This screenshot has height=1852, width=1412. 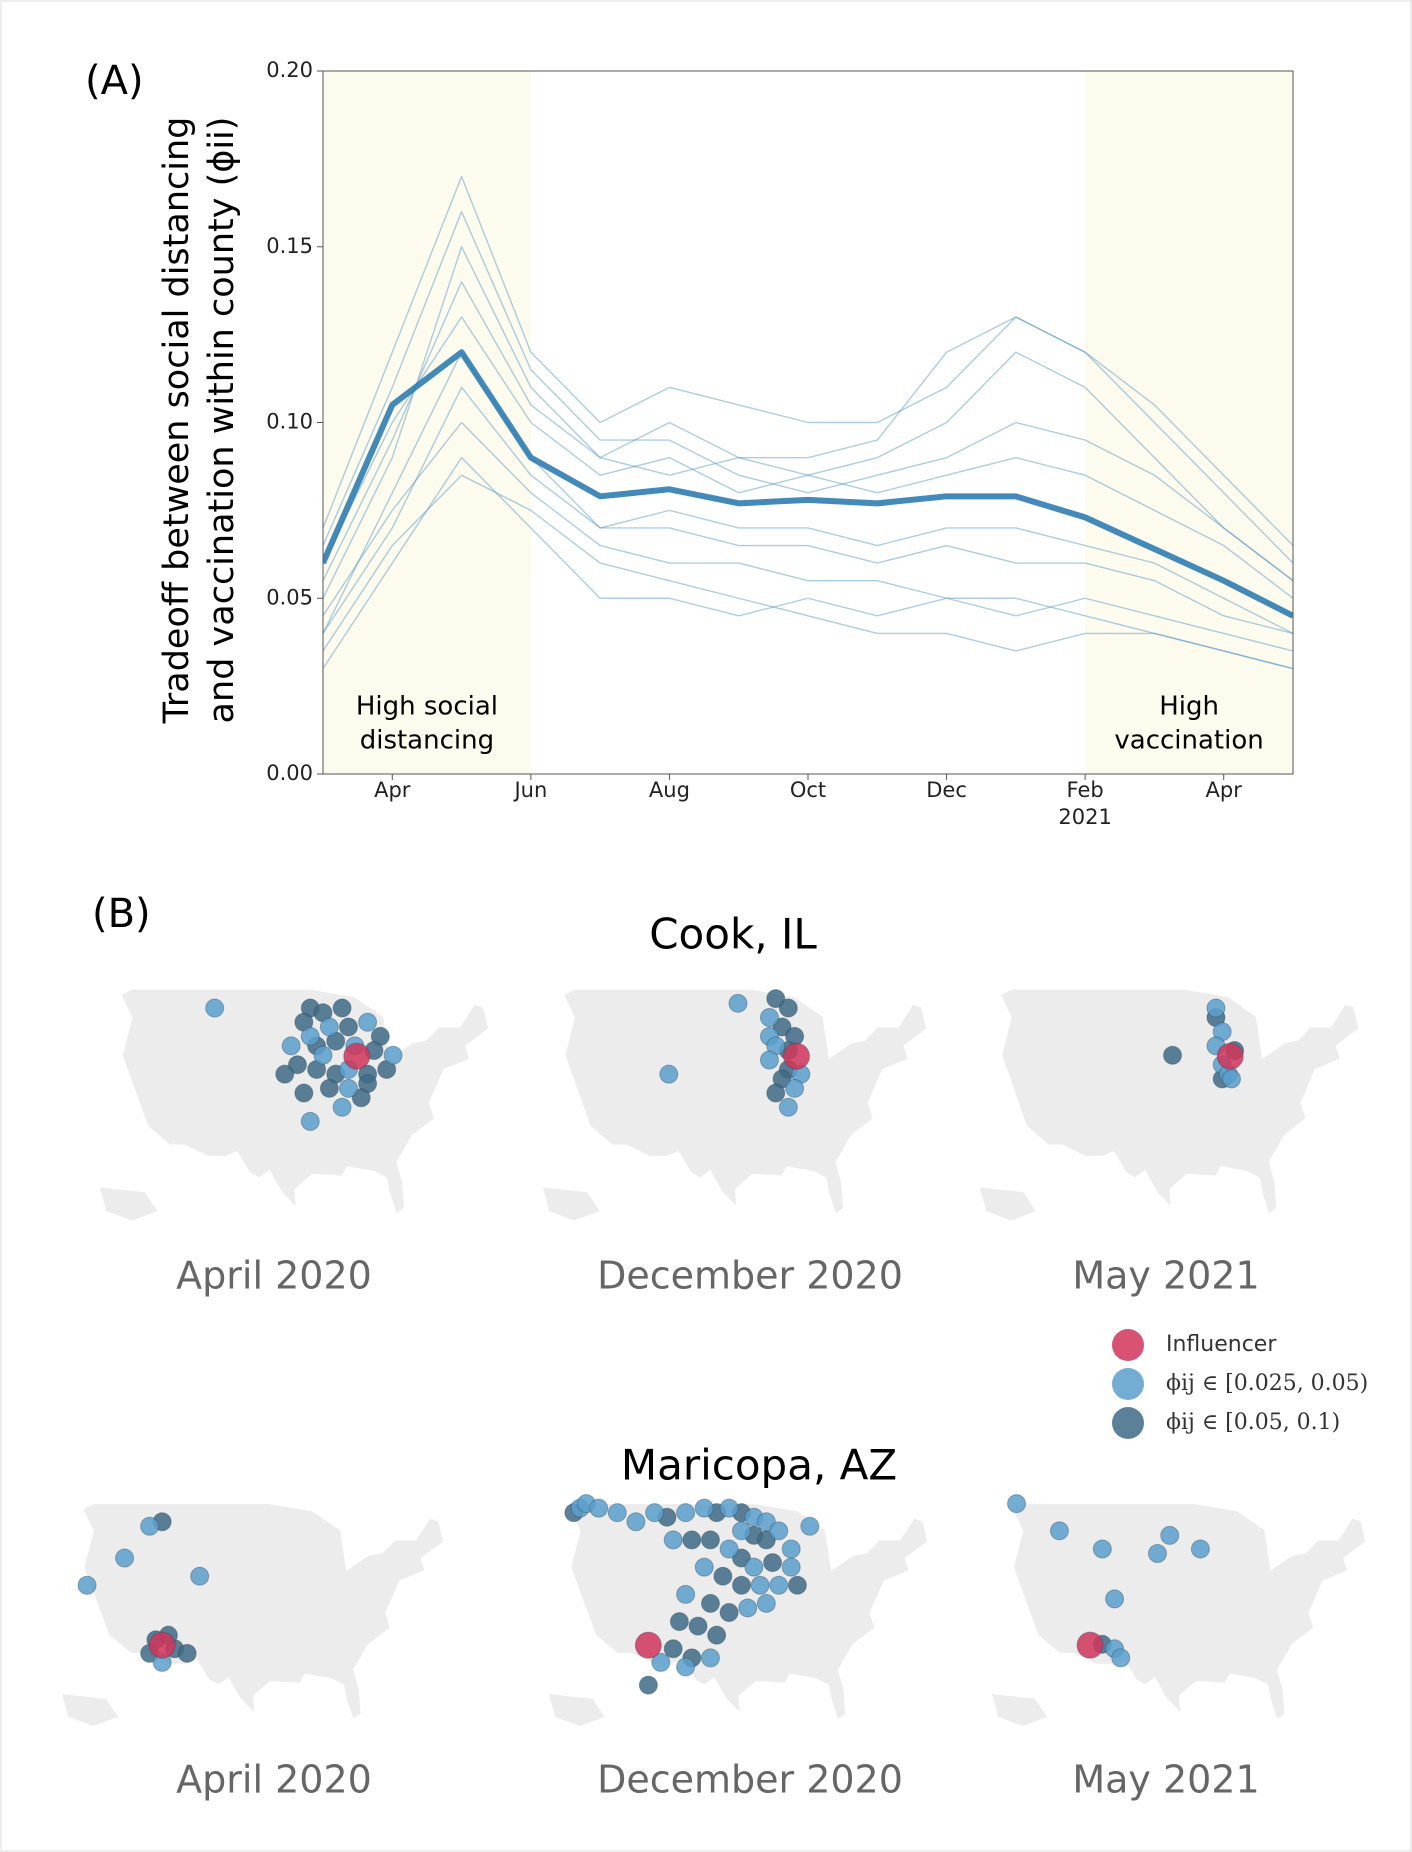 I want to click on x-tick-label: Oct, so click(x=808, y=790).